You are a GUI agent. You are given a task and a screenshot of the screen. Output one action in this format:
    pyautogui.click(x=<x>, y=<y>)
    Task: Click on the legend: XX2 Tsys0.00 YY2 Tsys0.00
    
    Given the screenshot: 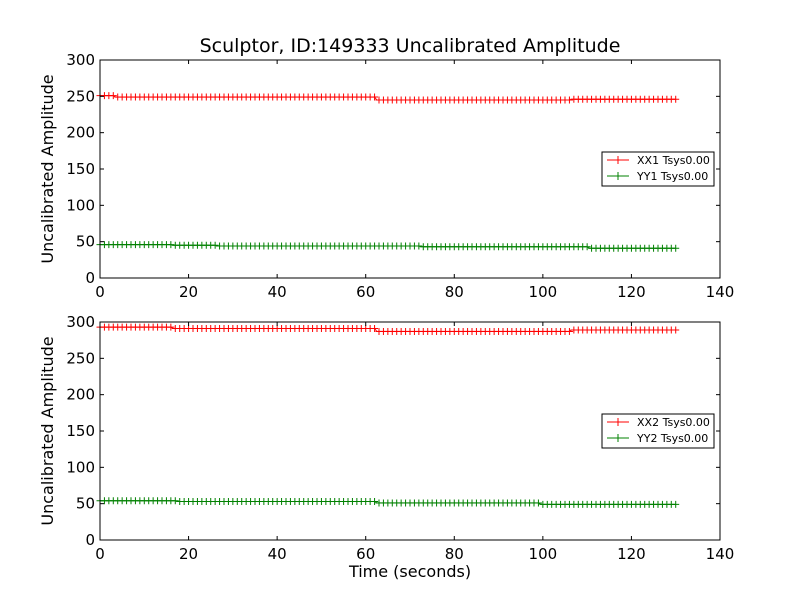 What is the action you would take?
    pyautogui.click(x=658, y=431)
    